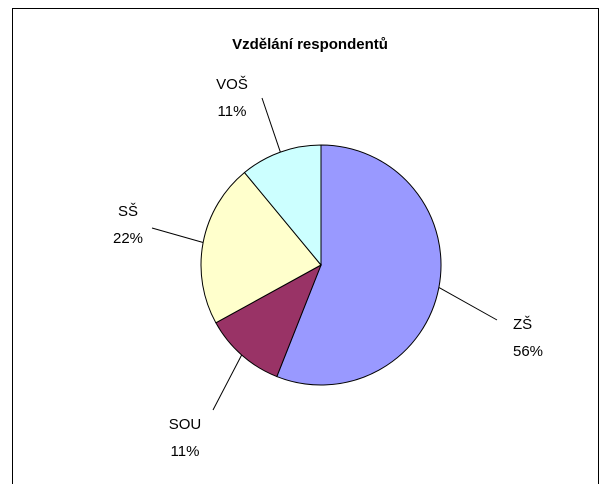 Image resolution: width=610 pixels, height=484 pixels. What do you see at coordinates (128, 238) in the screenshot?
I see `slice-value-label: 22%` at bounding box center [128, 238].